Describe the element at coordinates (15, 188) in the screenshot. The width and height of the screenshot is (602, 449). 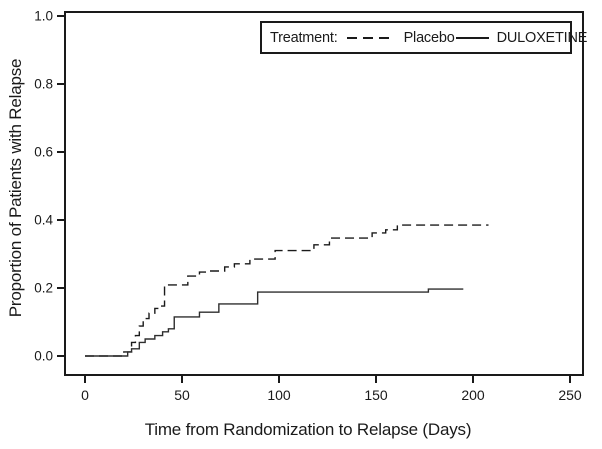
I see `y-axis-title: Proportion of Patients with Relapse` at that location.